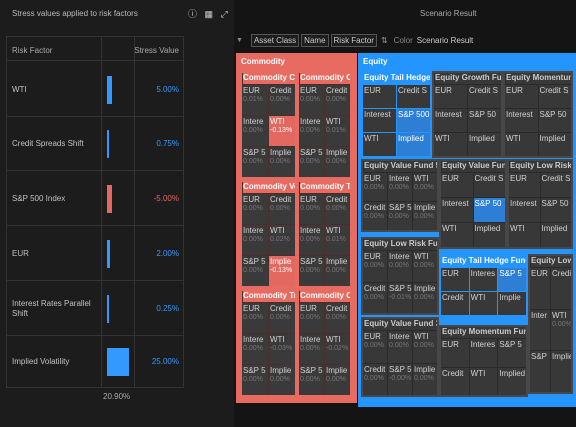  Describe the element at coordinates (193, 14) in the screenshot. I see `help-icon: ⓘ` at that location.